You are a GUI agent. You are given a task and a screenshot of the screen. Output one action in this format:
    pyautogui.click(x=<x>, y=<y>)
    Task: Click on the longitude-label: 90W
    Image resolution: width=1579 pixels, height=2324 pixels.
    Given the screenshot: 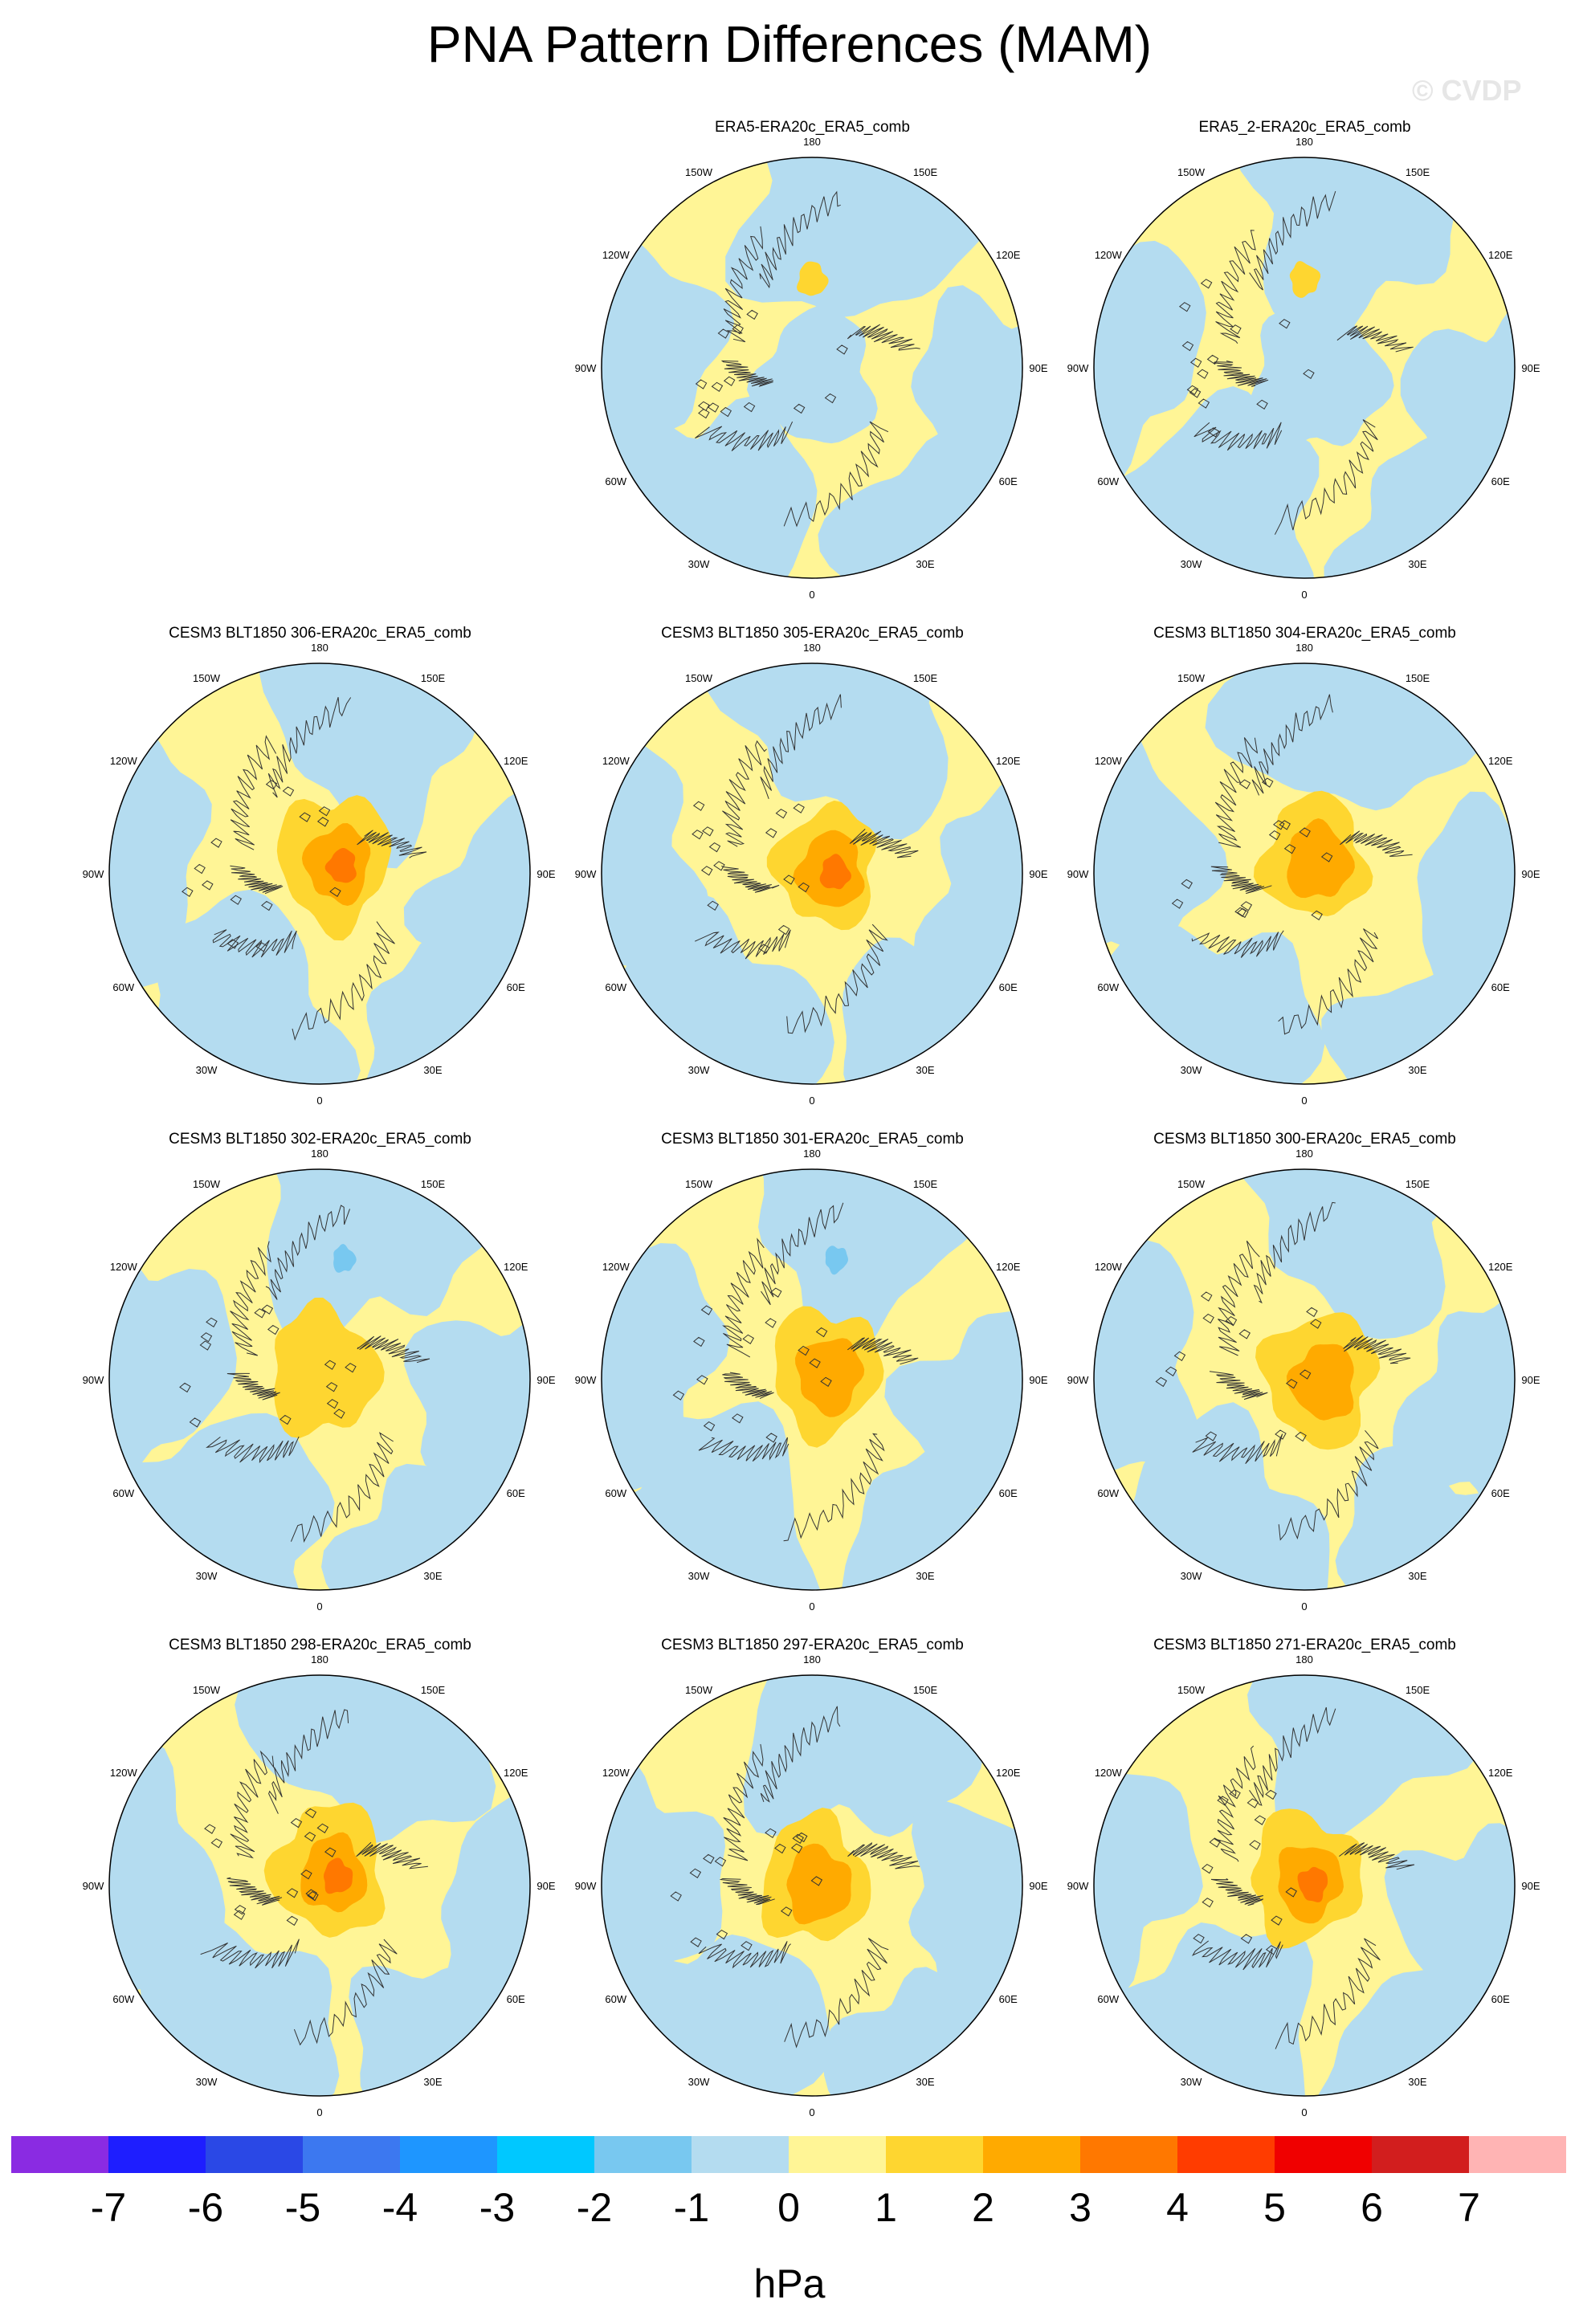 What is the action you would take?
    pyautogui.click(x=93, y=874)
    